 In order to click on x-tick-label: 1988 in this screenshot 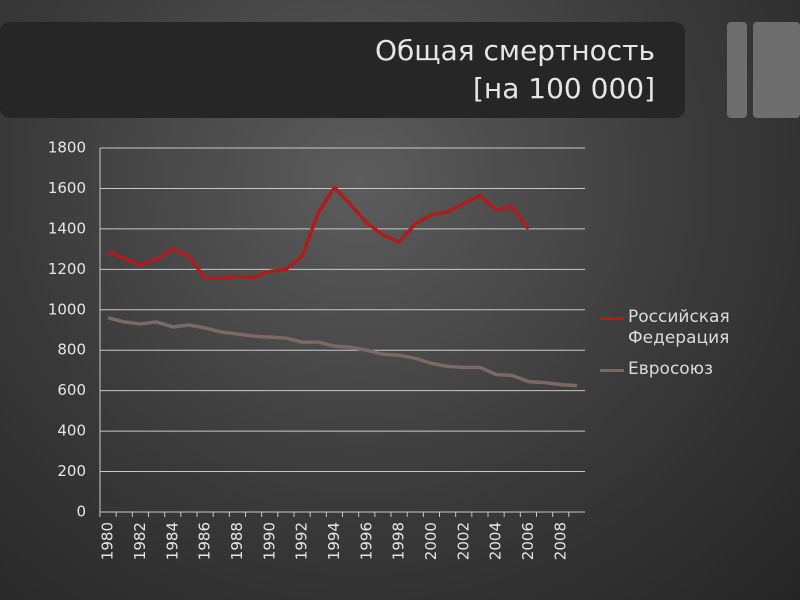, I will do `click(237, 541)`.